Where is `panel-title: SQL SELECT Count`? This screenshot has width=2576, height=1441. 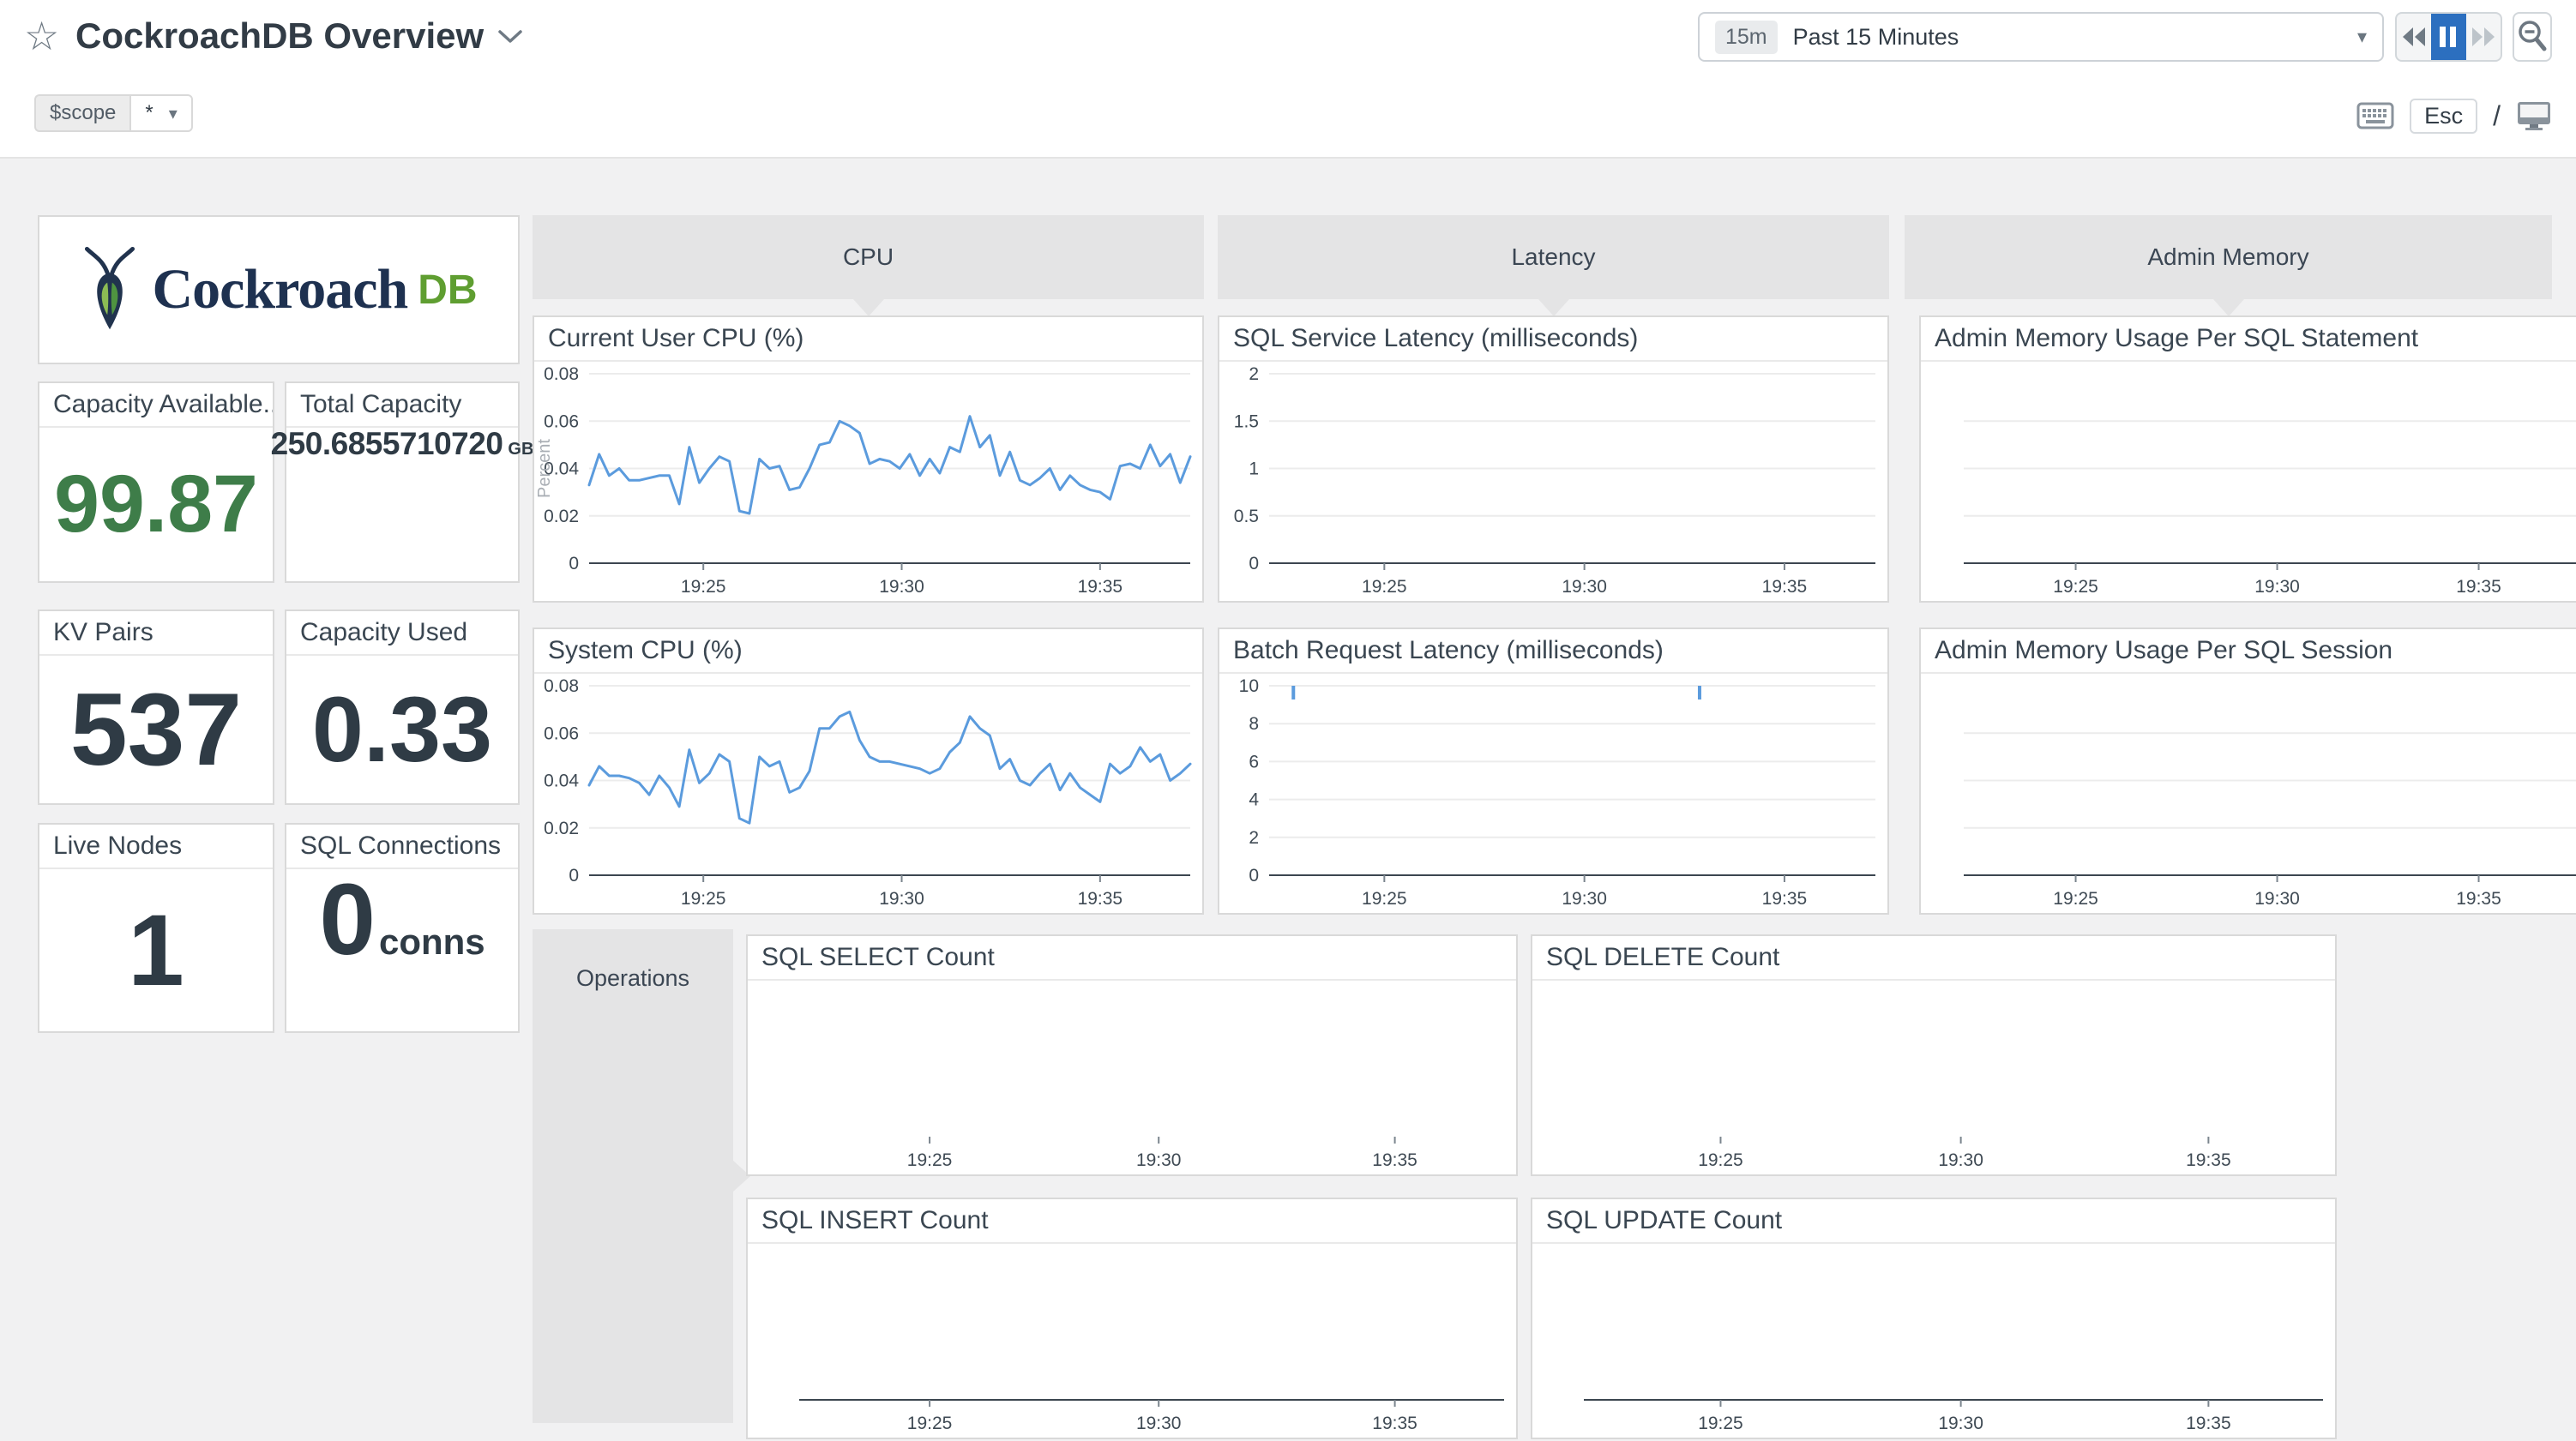 panel-title: SQL SELECT Count is located at coordinates (1132, 958).